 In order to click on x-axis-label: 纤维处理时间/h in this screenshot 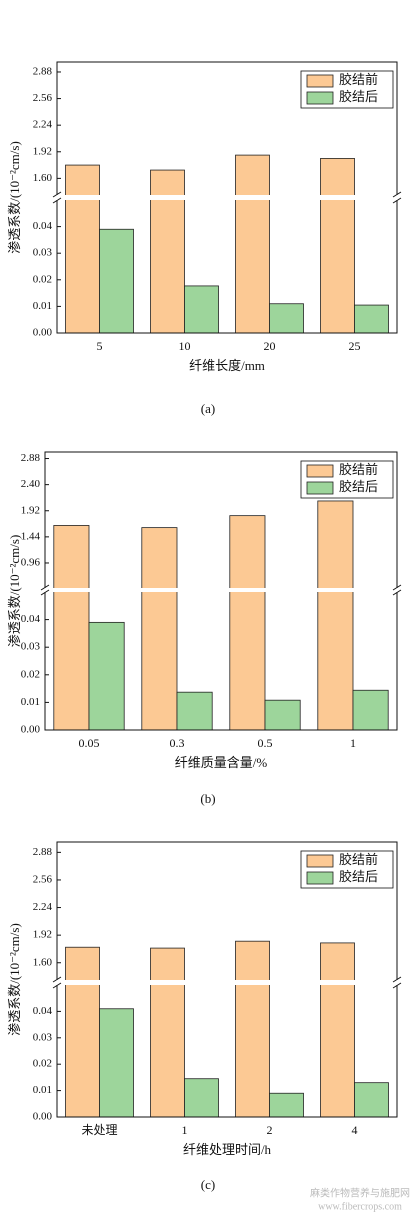, I will do `click(227, 1149)`.